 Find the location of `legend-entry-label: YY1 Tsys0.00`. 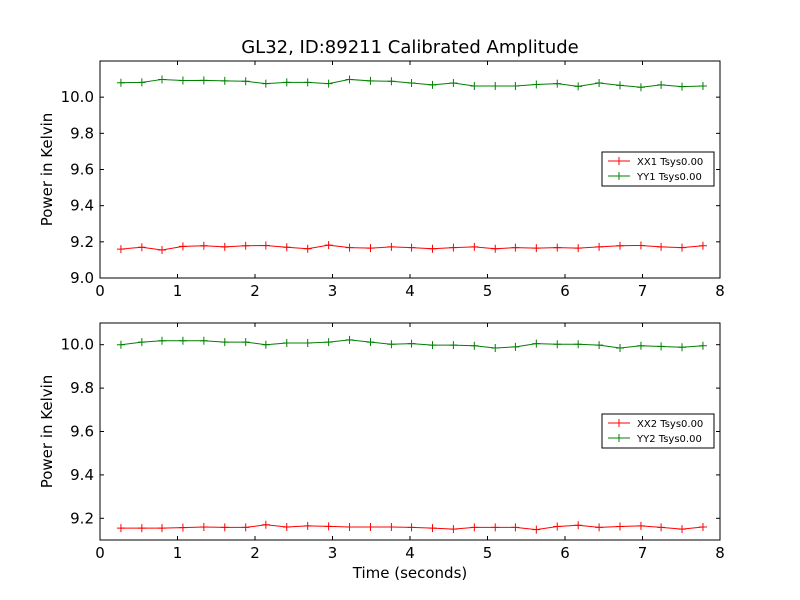

legend-entry-label: YY1 Tsys0.00 is located at coordinates (669, 177).